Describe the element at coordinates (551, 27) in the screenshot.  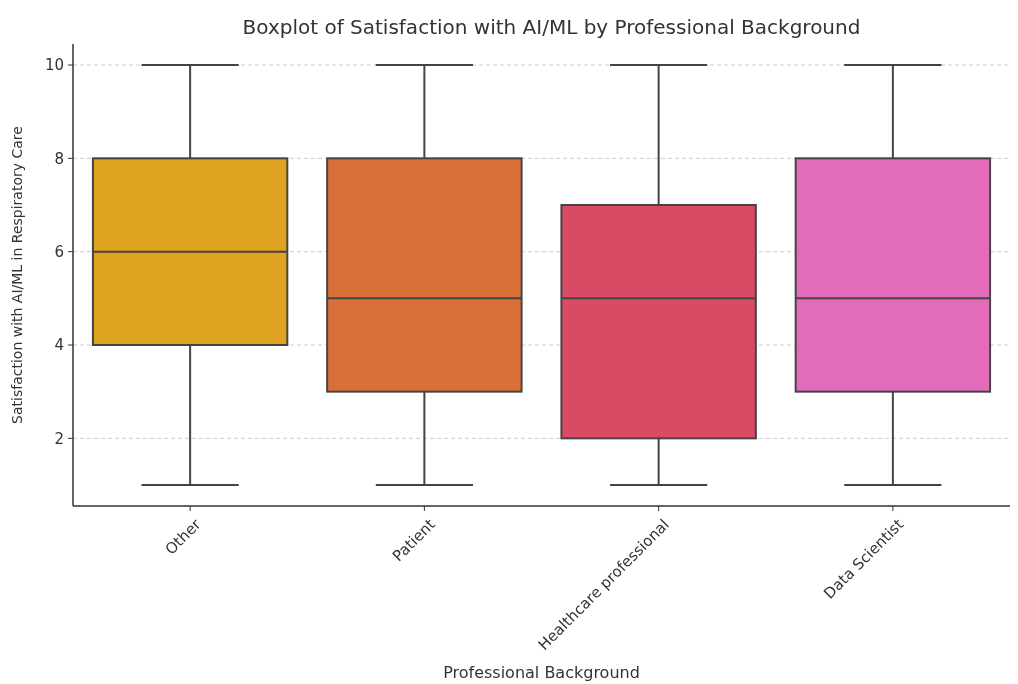
I see `chart-title: Boxplot of Satisfaction with AI/ML by Professional Background` at that location.